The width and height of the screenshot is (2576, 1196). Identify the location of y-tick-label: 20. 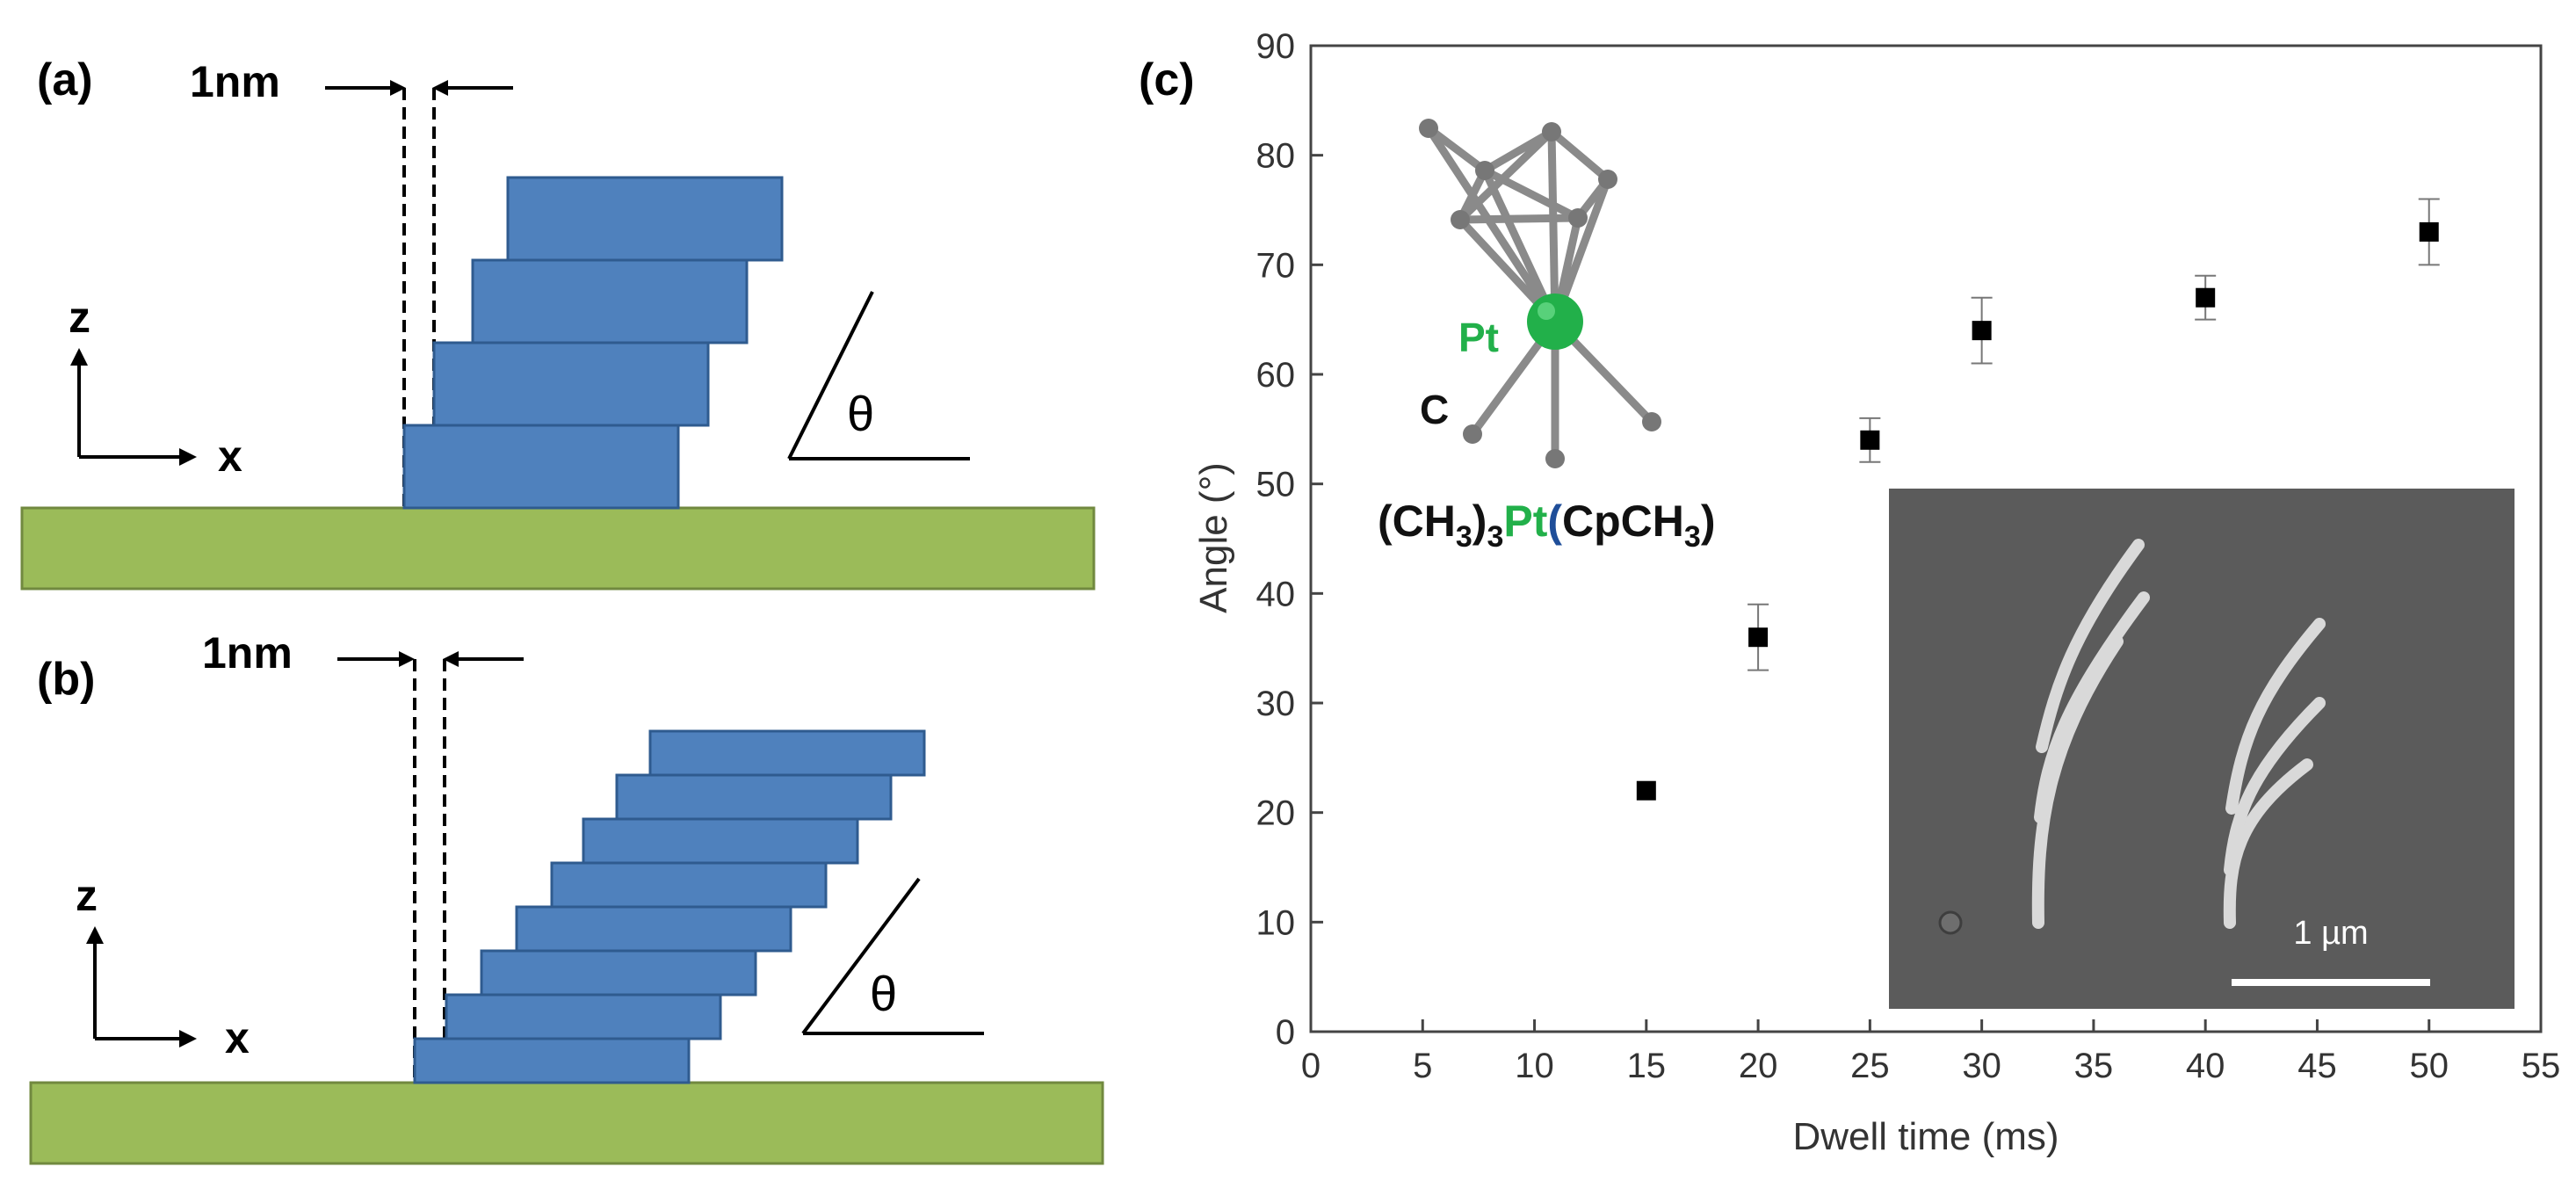
(1276, 813).